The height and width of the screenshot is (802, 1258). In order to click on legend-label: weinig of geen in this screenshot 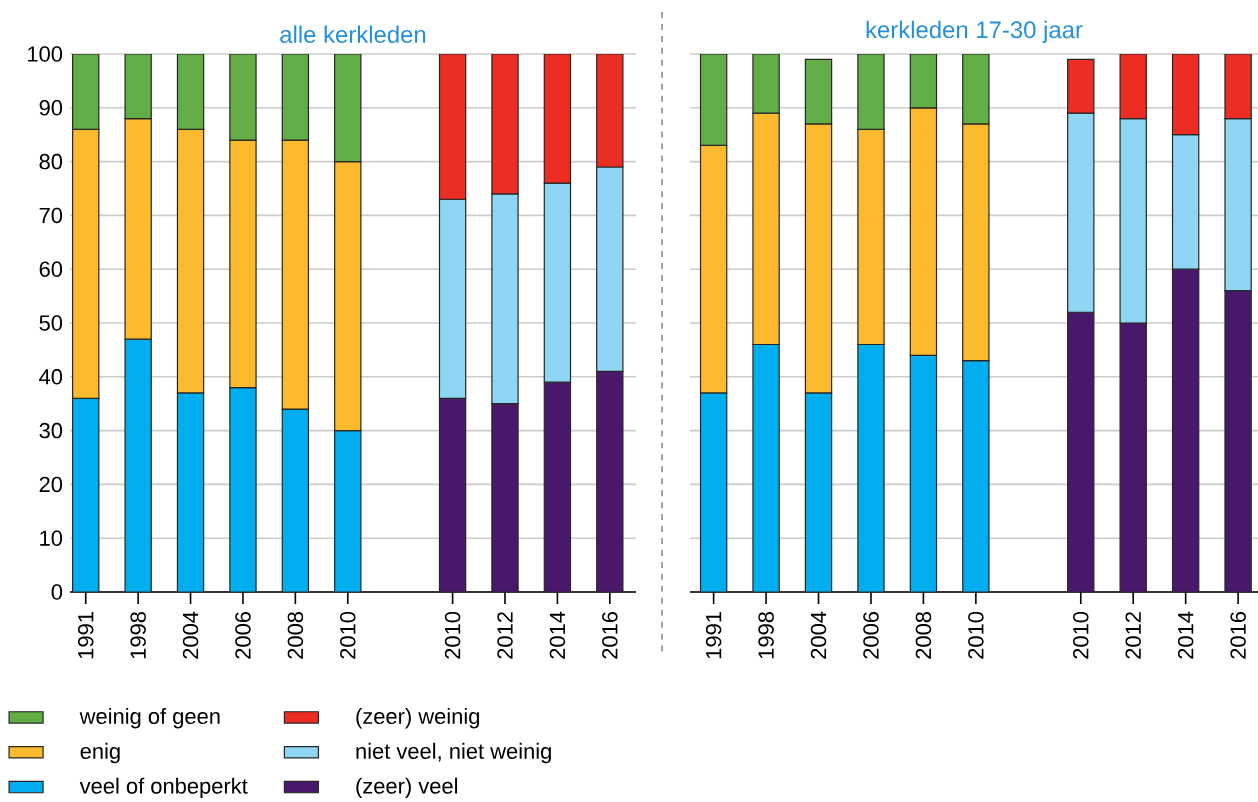, I will do `click(149, 718)`.